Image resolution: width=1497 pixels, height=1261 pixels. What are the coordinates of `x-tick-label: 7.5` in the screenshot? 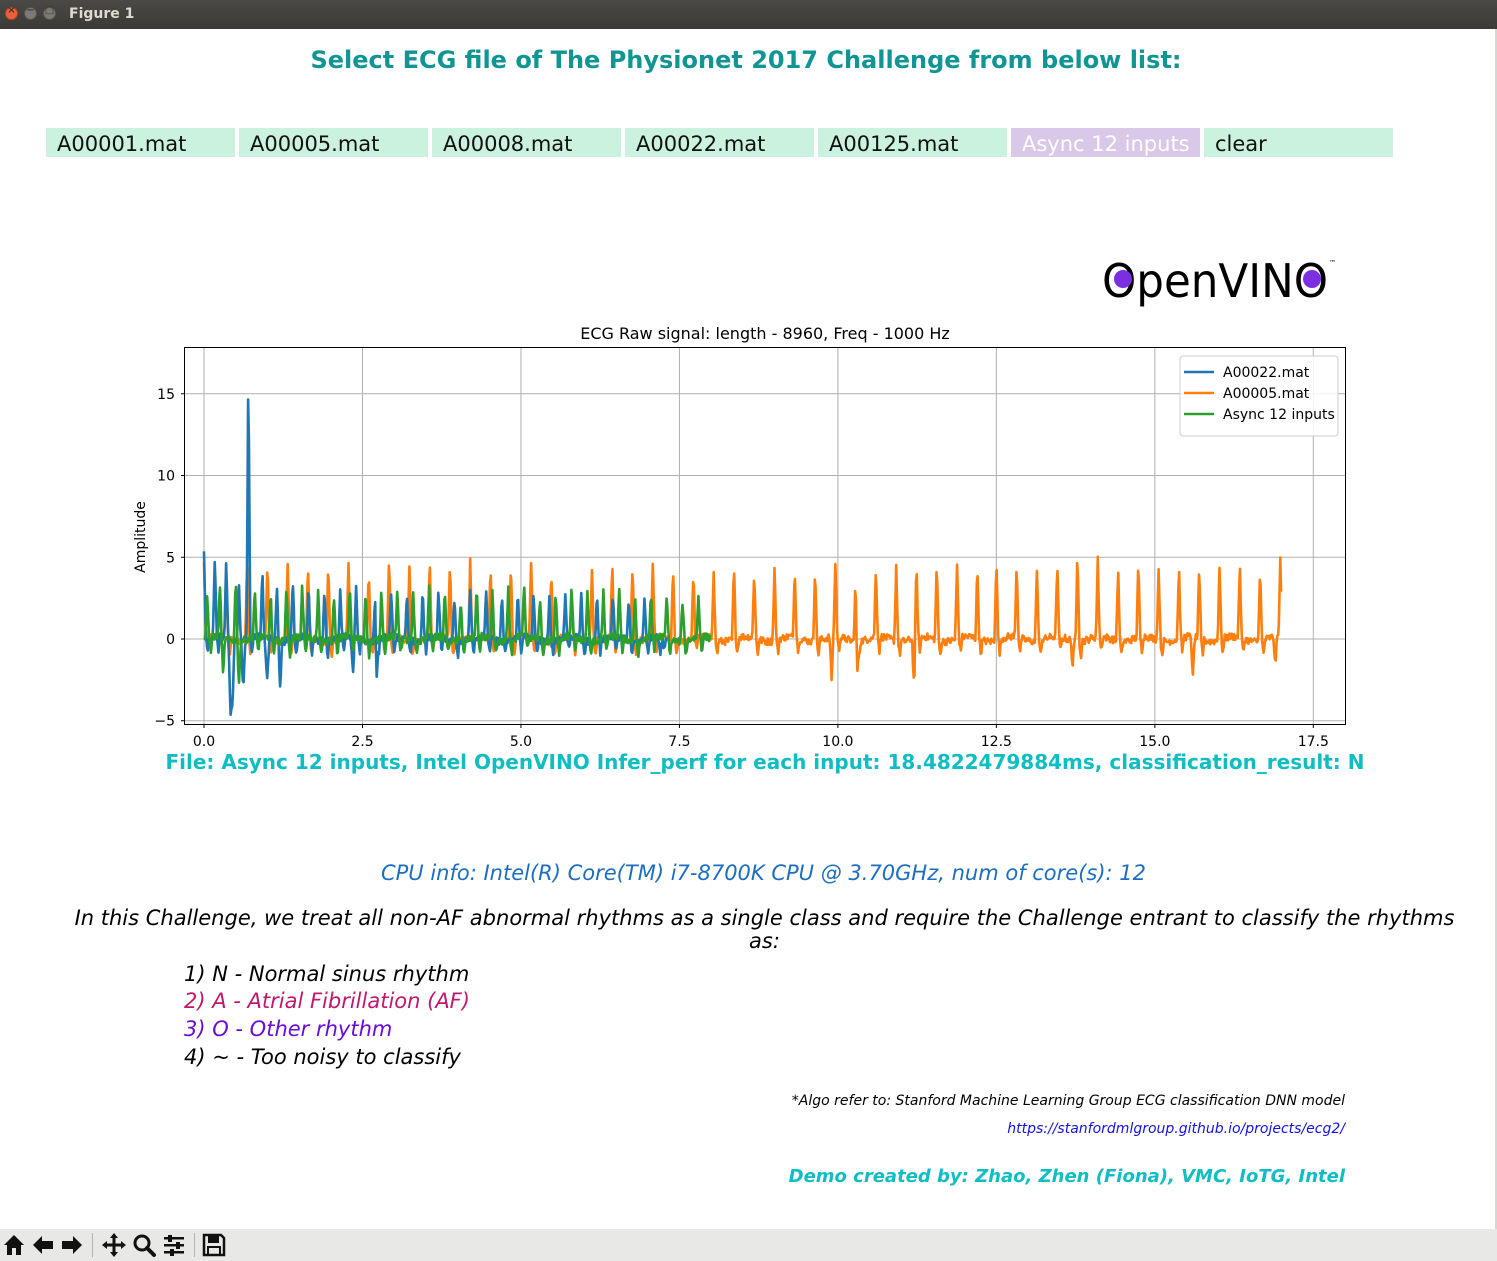 It's located at (679, 742).